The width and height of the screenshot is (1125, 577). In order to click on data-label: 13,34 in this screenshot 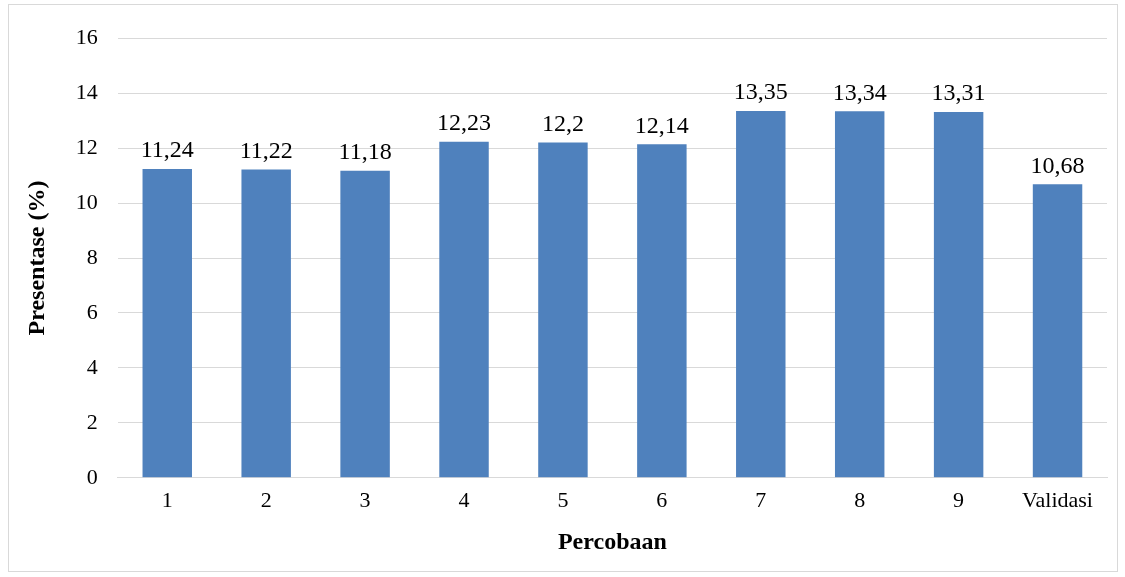, I will do `click(859, 91)`.